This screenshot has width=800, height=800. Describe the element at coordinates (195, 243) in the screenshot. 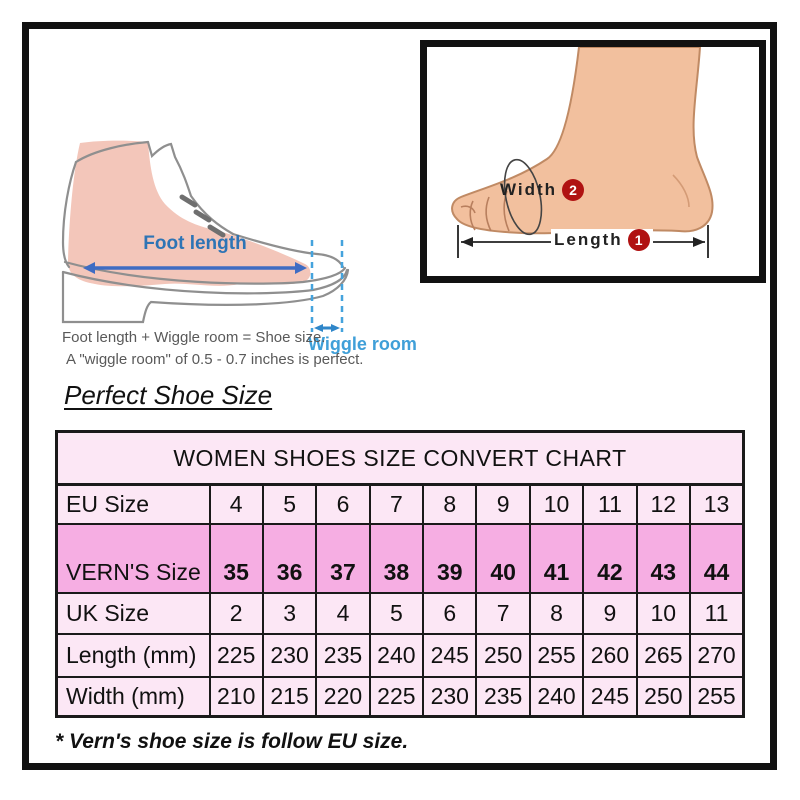

I see `foot-length-label: Foot length` at that location.